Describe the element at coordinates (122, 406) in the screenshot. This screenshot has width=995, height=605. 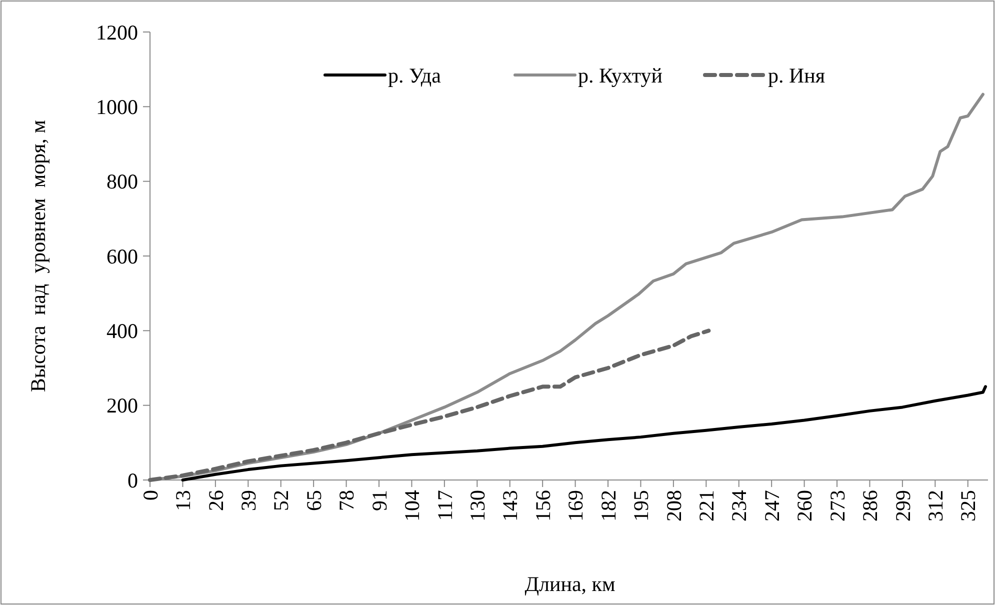
I see `y-tick-label: 200` at that location.